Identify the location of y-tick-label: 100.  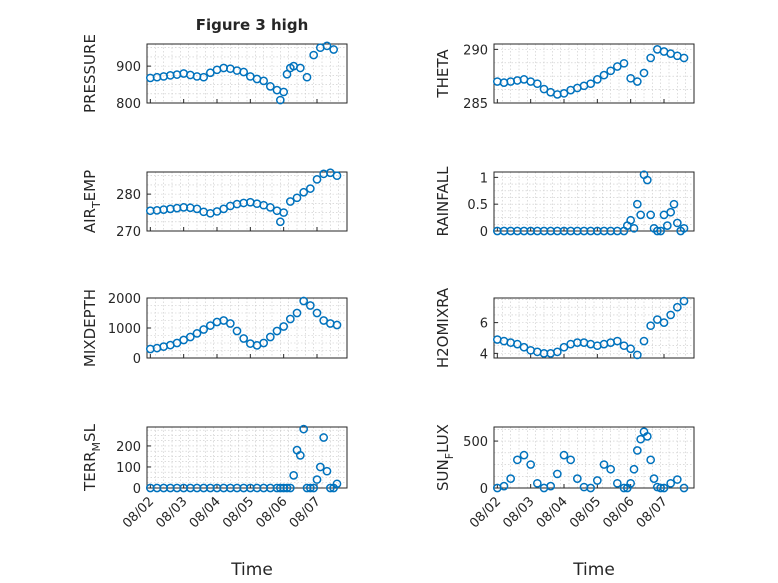
(128, 468).